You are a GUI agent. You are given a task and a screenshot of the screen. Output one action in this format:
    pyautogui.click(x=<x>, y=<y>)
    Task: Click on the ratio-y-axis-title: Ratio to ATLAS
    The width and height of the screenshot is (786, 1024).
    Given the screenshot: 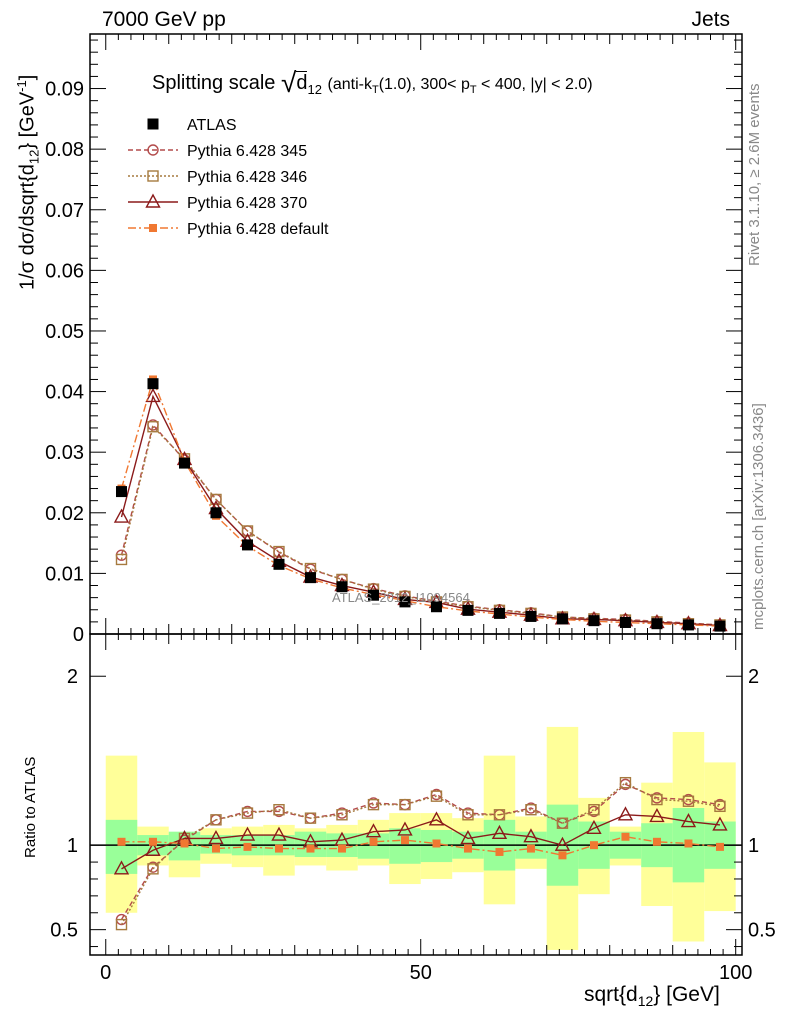 What is the action you would take?
    pyautogui.click(x=30, y=807)
    